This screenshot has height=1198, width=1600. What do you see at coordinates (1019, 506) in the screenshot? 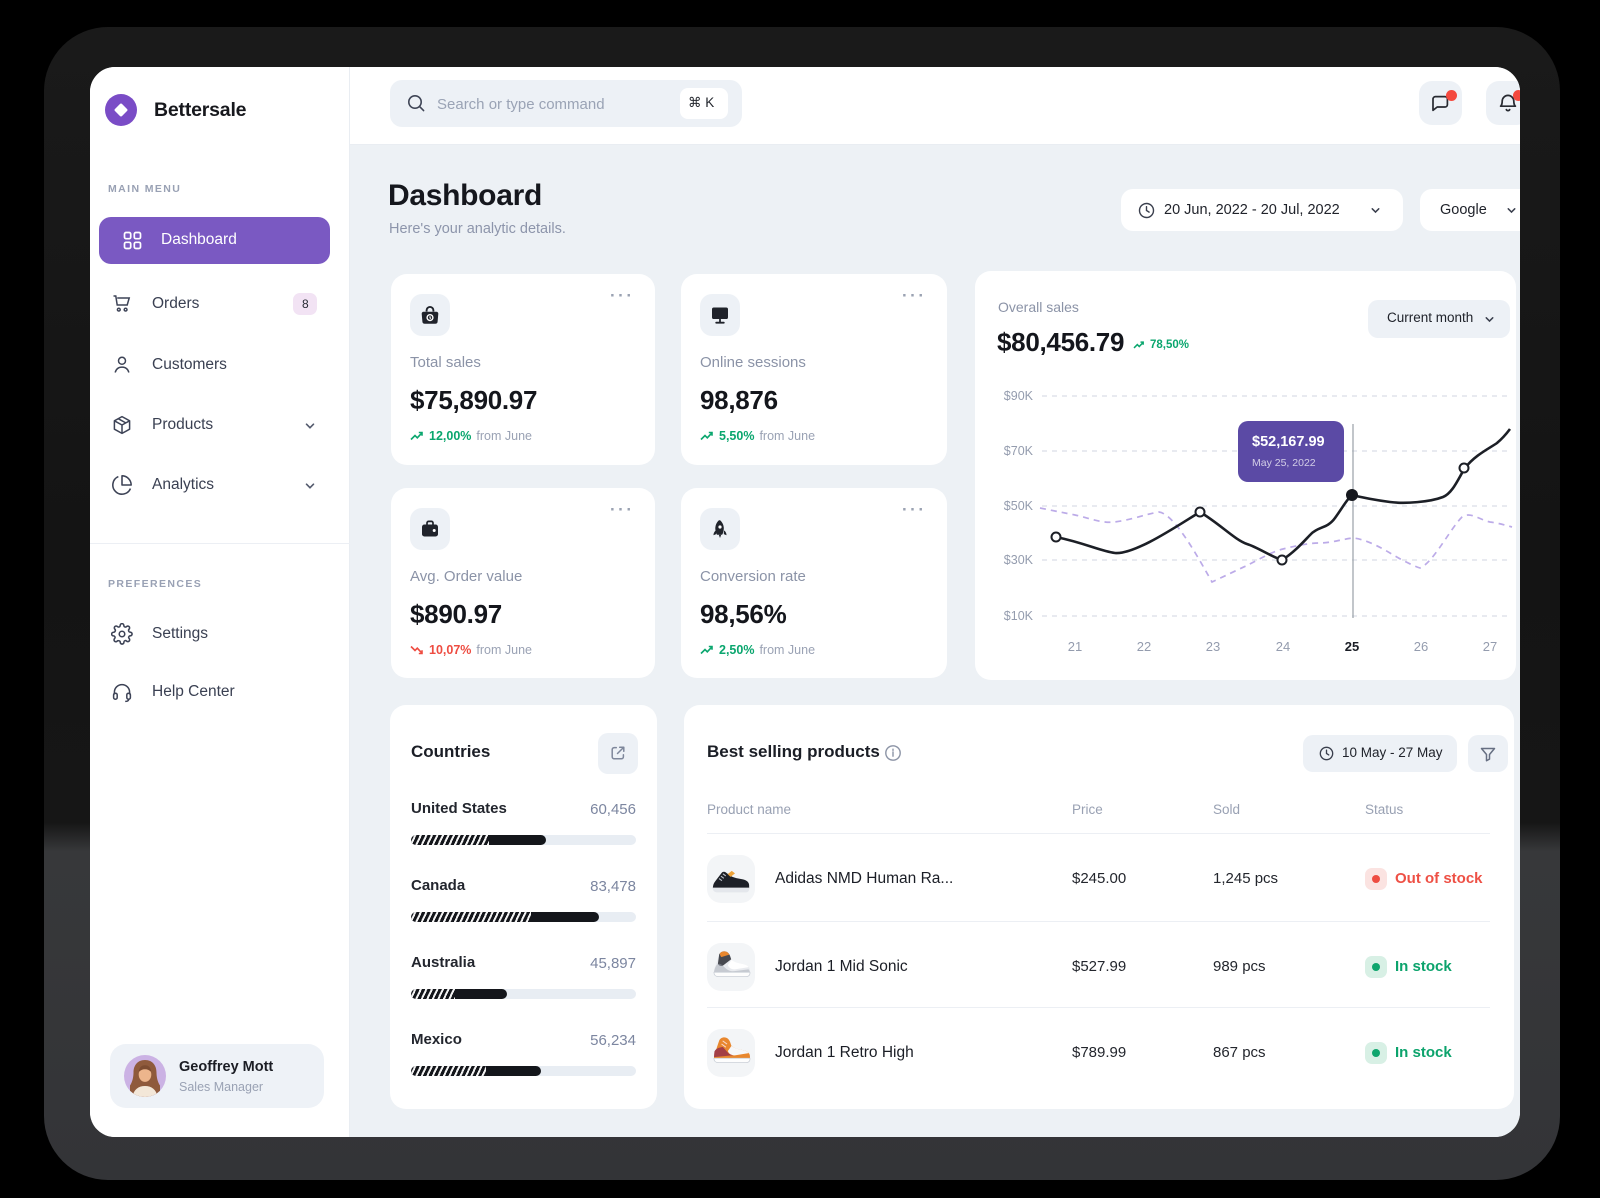
I see `svg-text: $50K` at bounding box center [1019, 506].